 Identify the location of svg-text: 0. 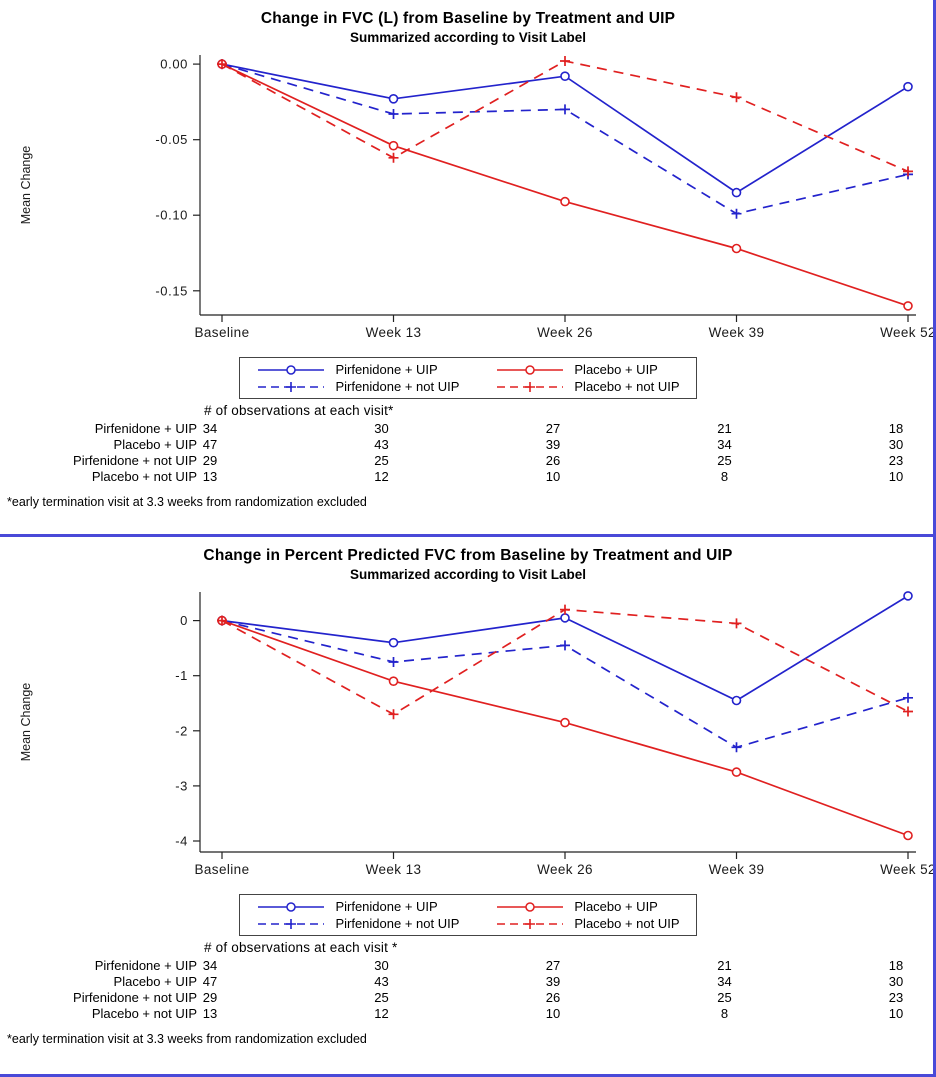
(184, 620).